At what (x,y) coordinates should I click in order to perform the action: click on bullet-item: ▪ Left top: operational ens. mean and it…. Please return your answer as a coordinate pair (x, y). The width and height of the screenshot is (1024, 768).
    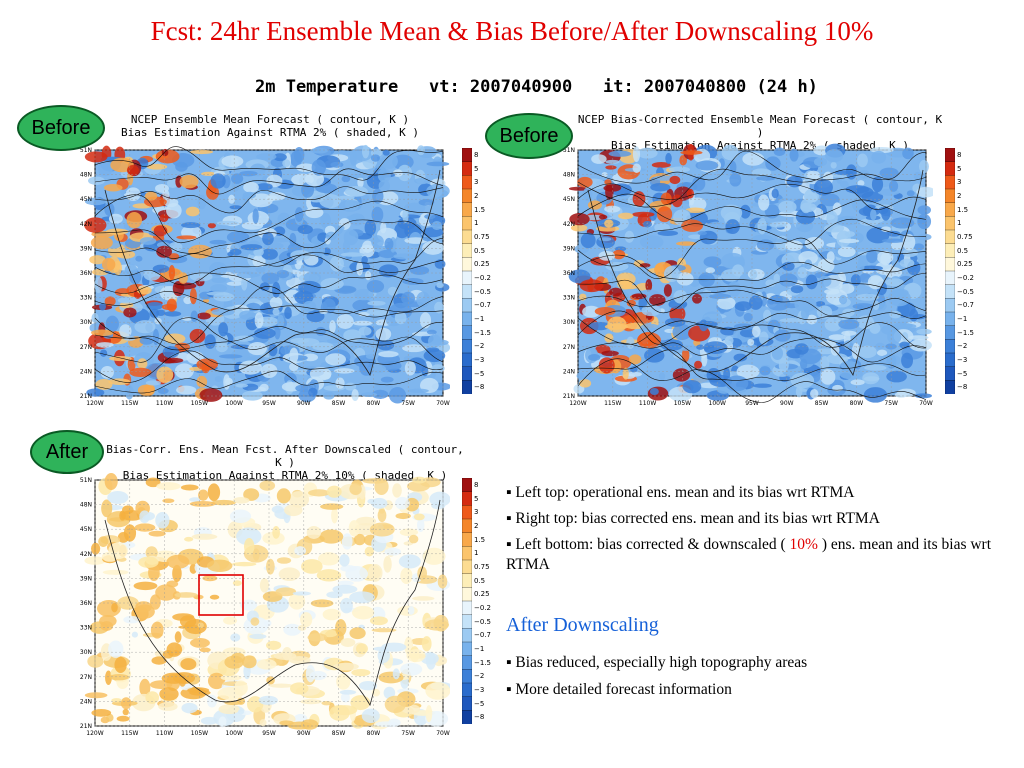
    Looking at the image, I should click on (680, 492).